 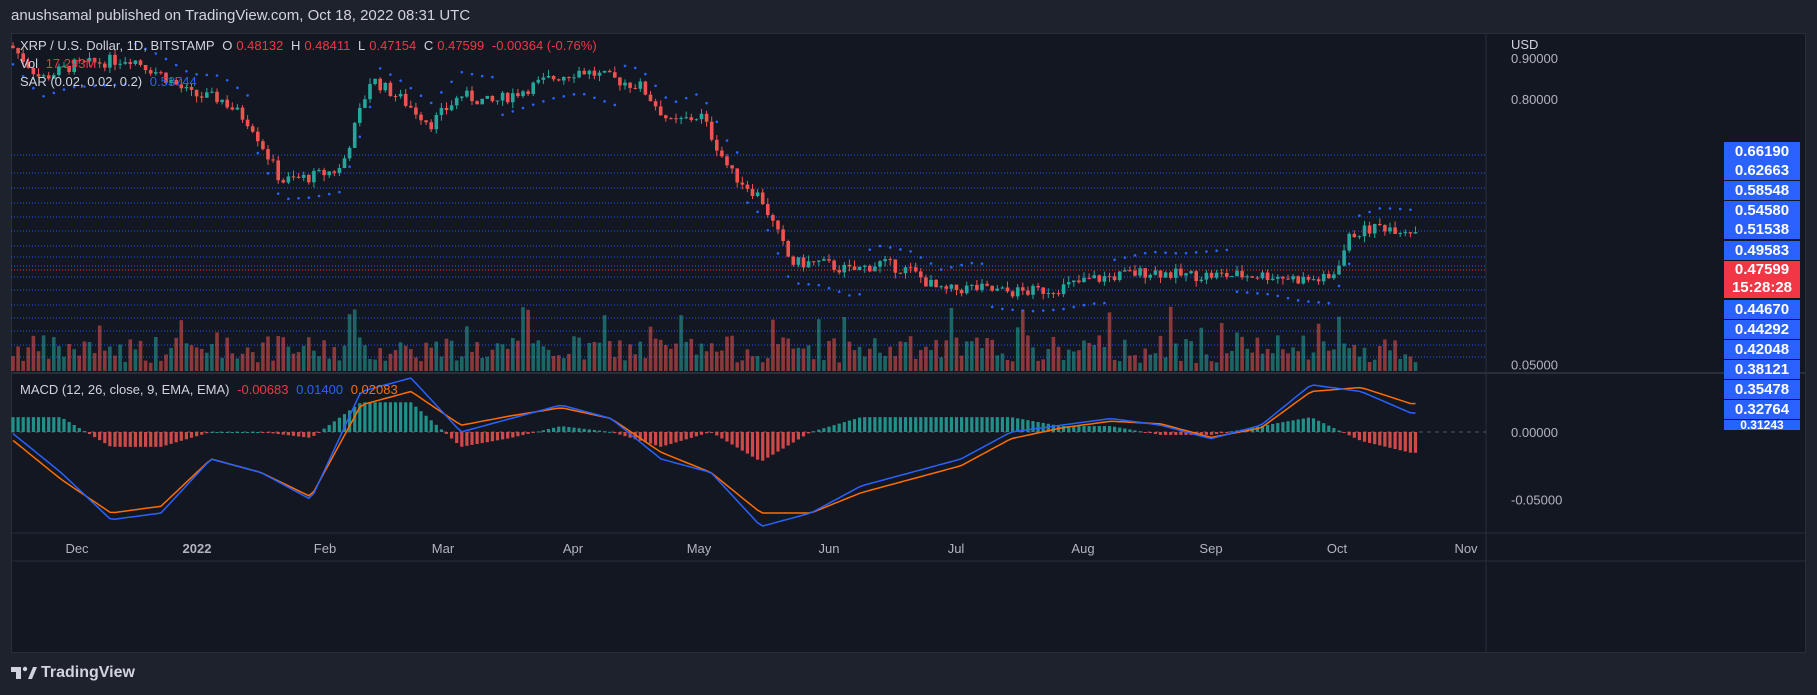 What do you see at coordinates (73, 673) in the screenshot?
I see `tradingview-footer: TradingView` at bounding box center [73, 673].